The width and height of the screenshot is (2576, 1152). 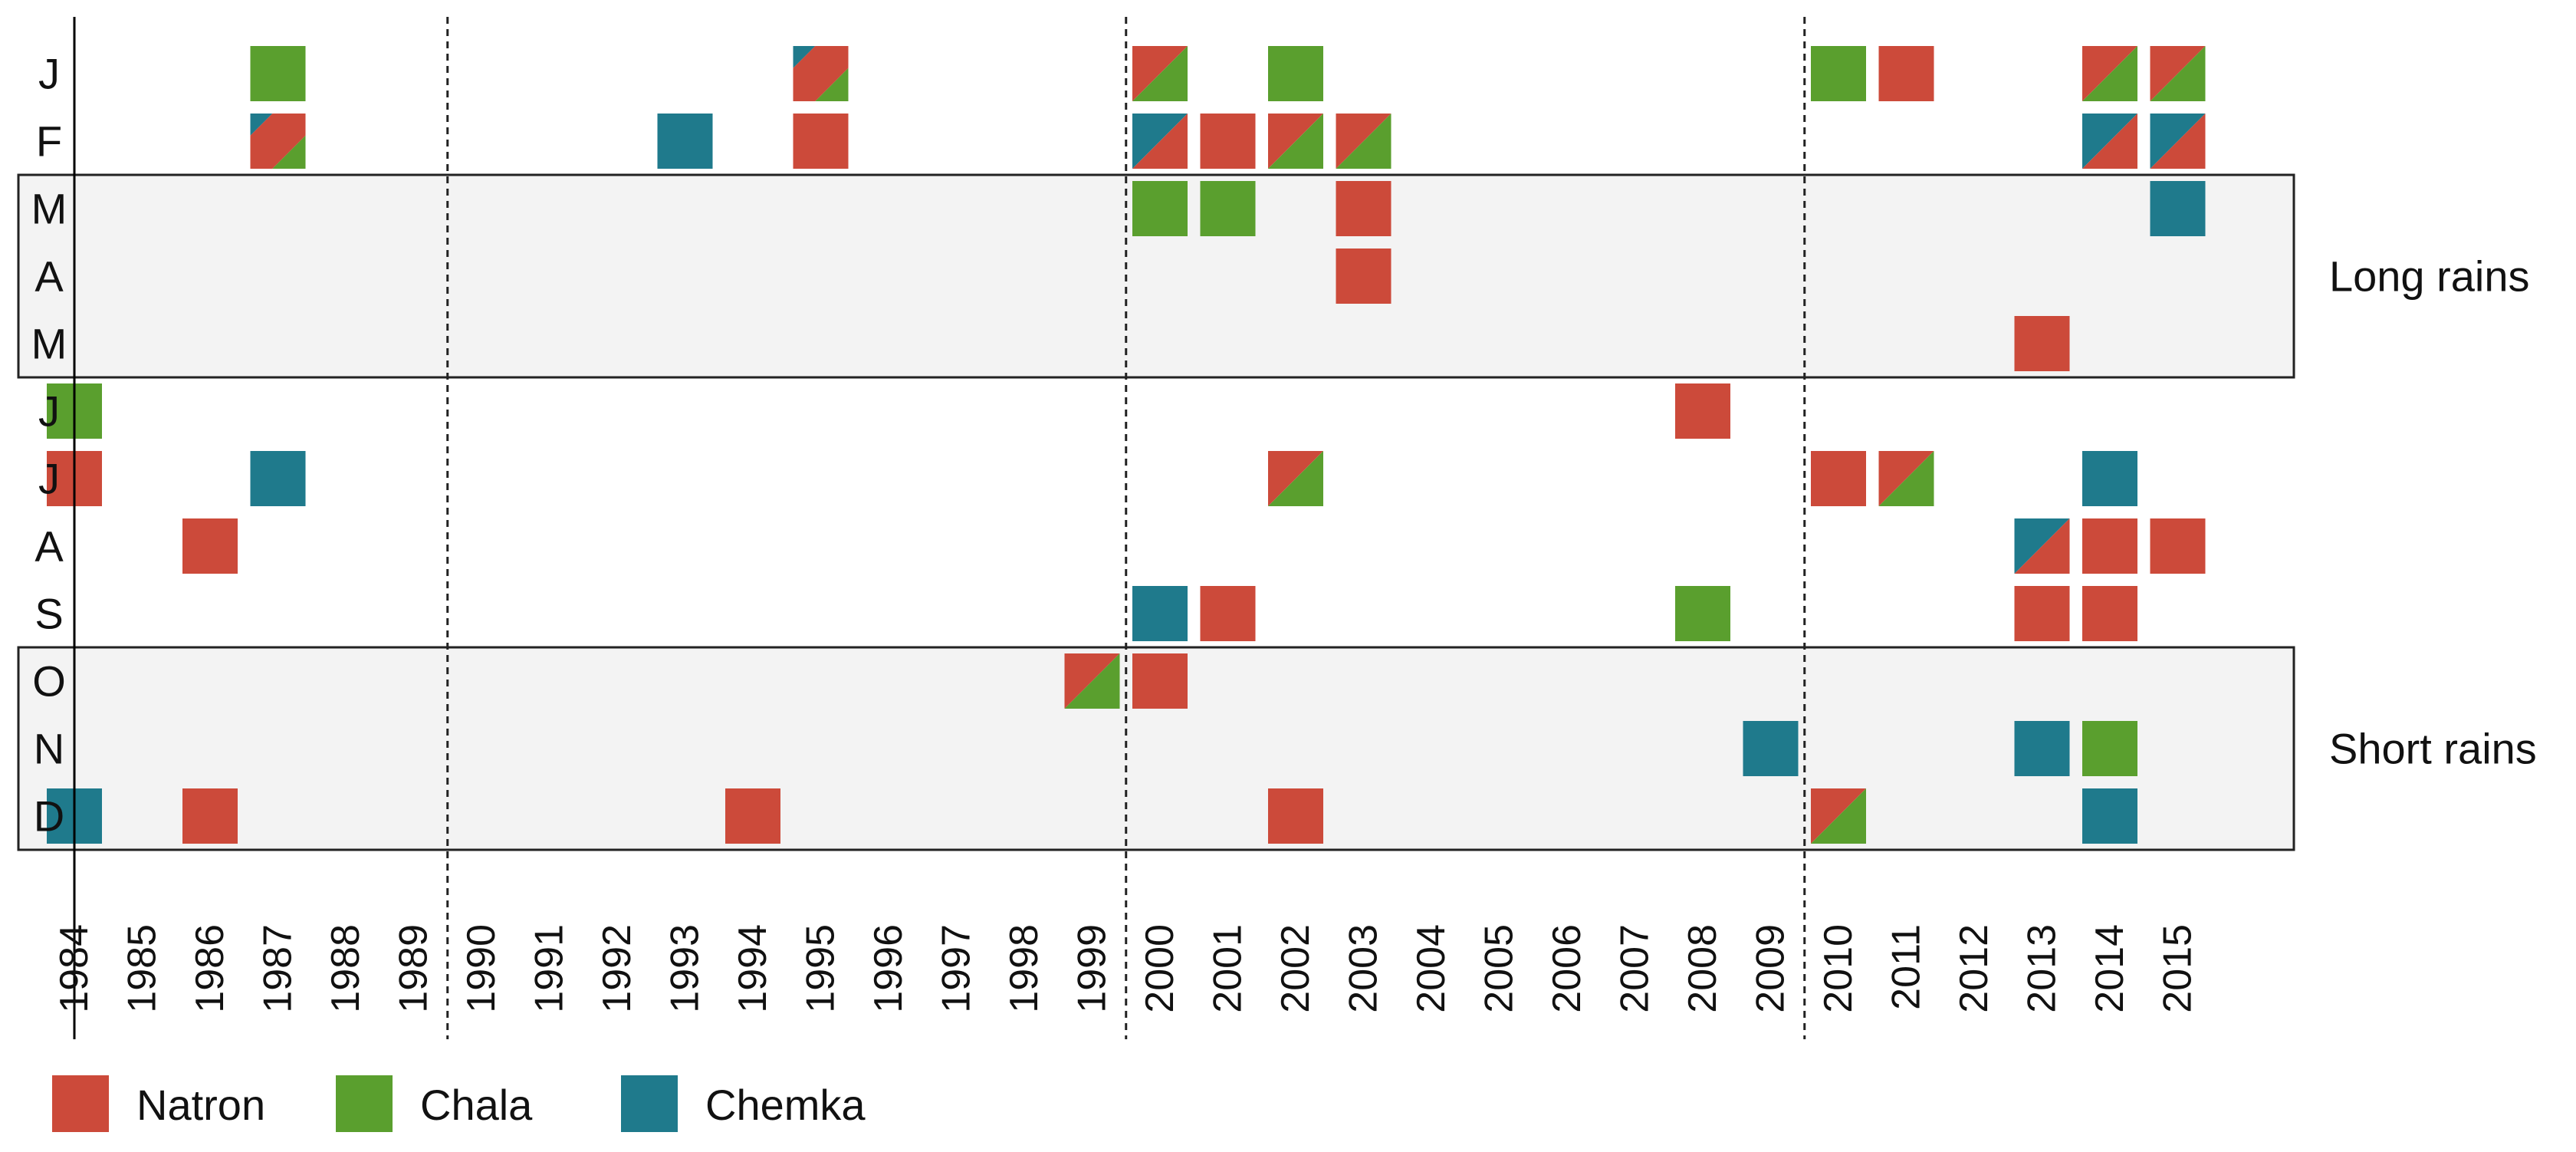 I want to click on year-label-1984: 1984, so click(x=75, y=968).